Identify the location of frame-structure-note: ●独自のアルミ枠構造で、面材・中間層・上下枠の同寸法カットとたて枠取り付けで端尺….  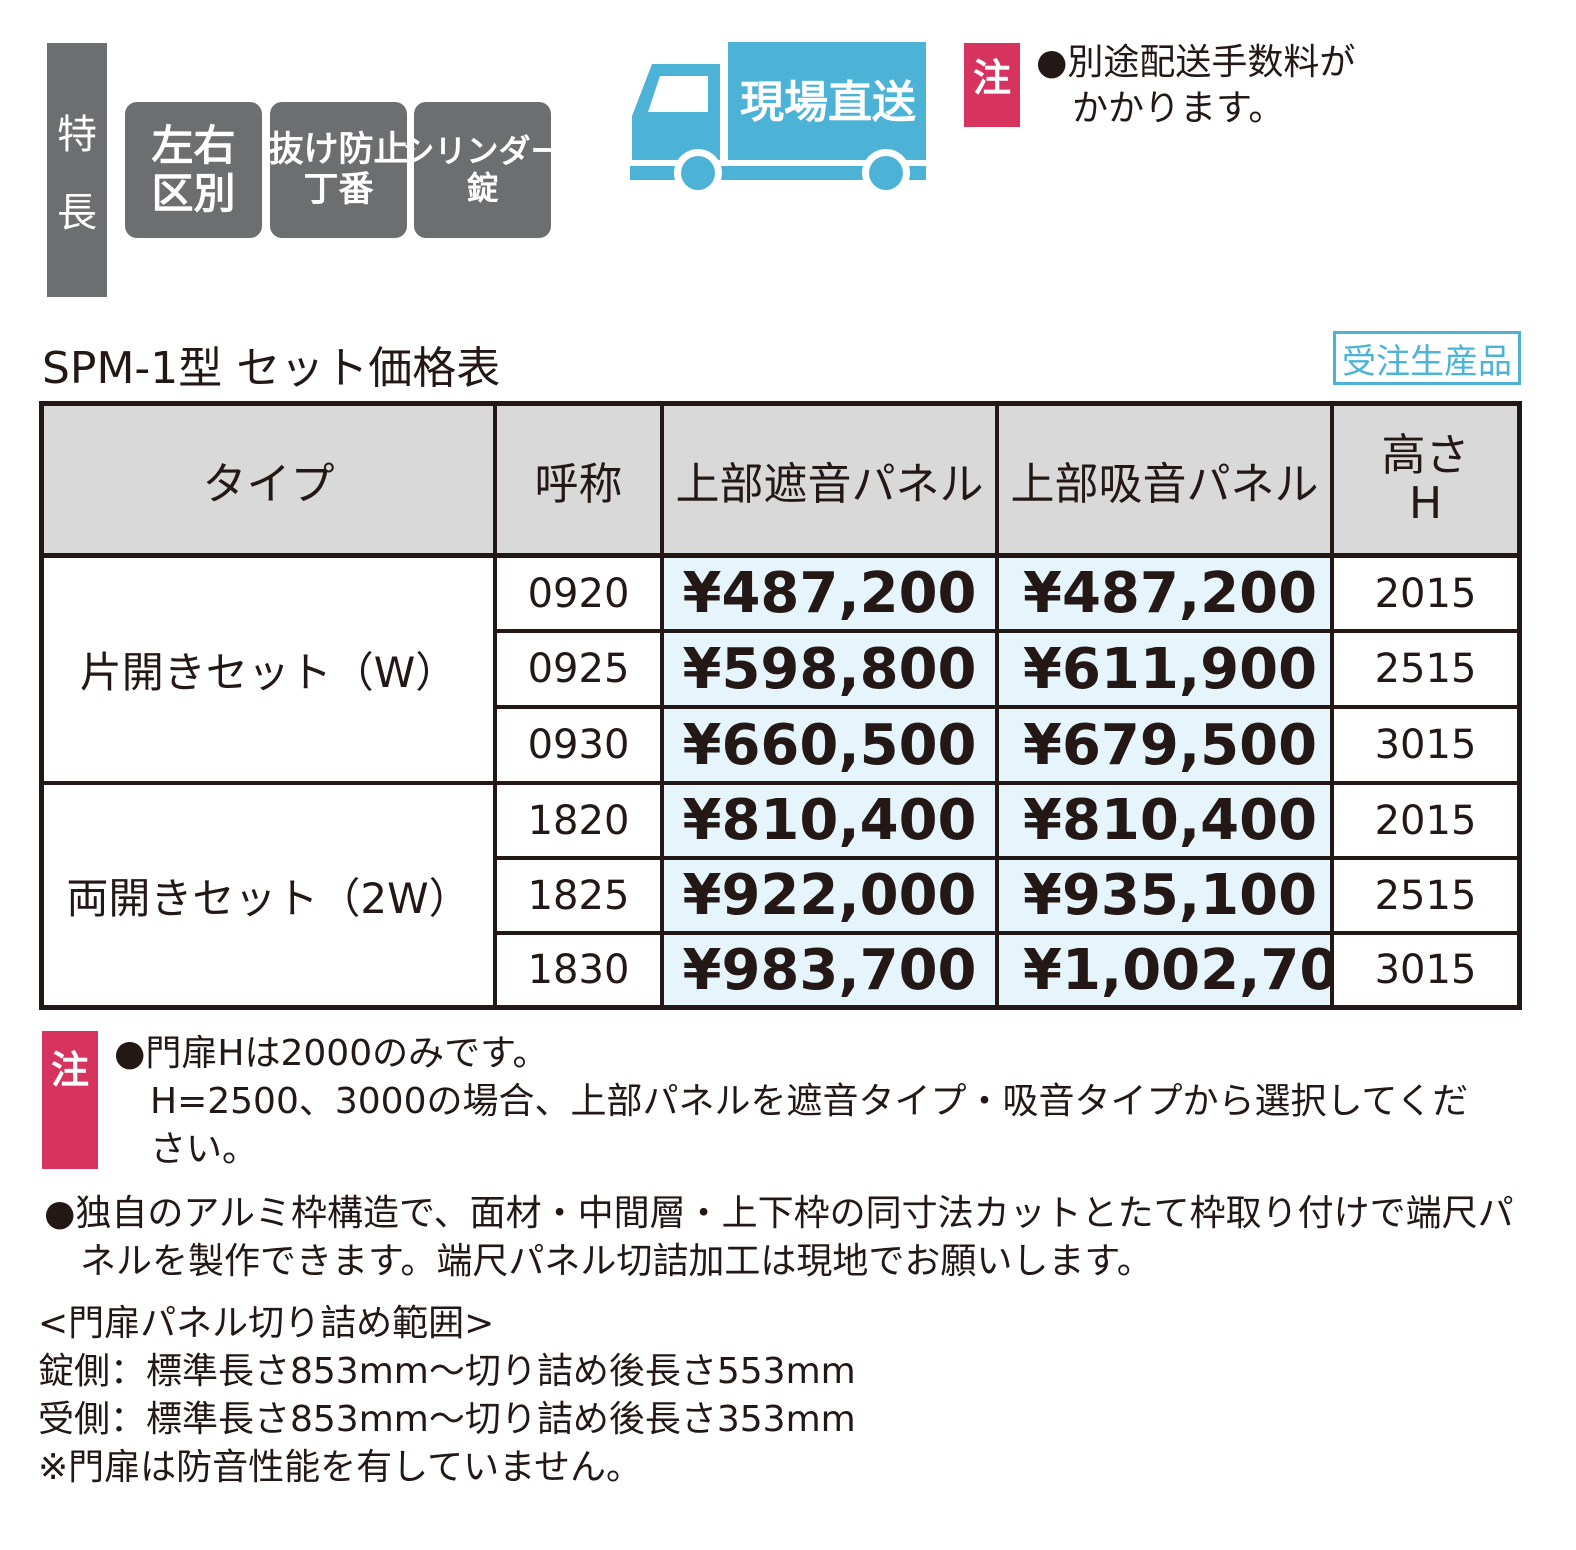
(779, 1238).